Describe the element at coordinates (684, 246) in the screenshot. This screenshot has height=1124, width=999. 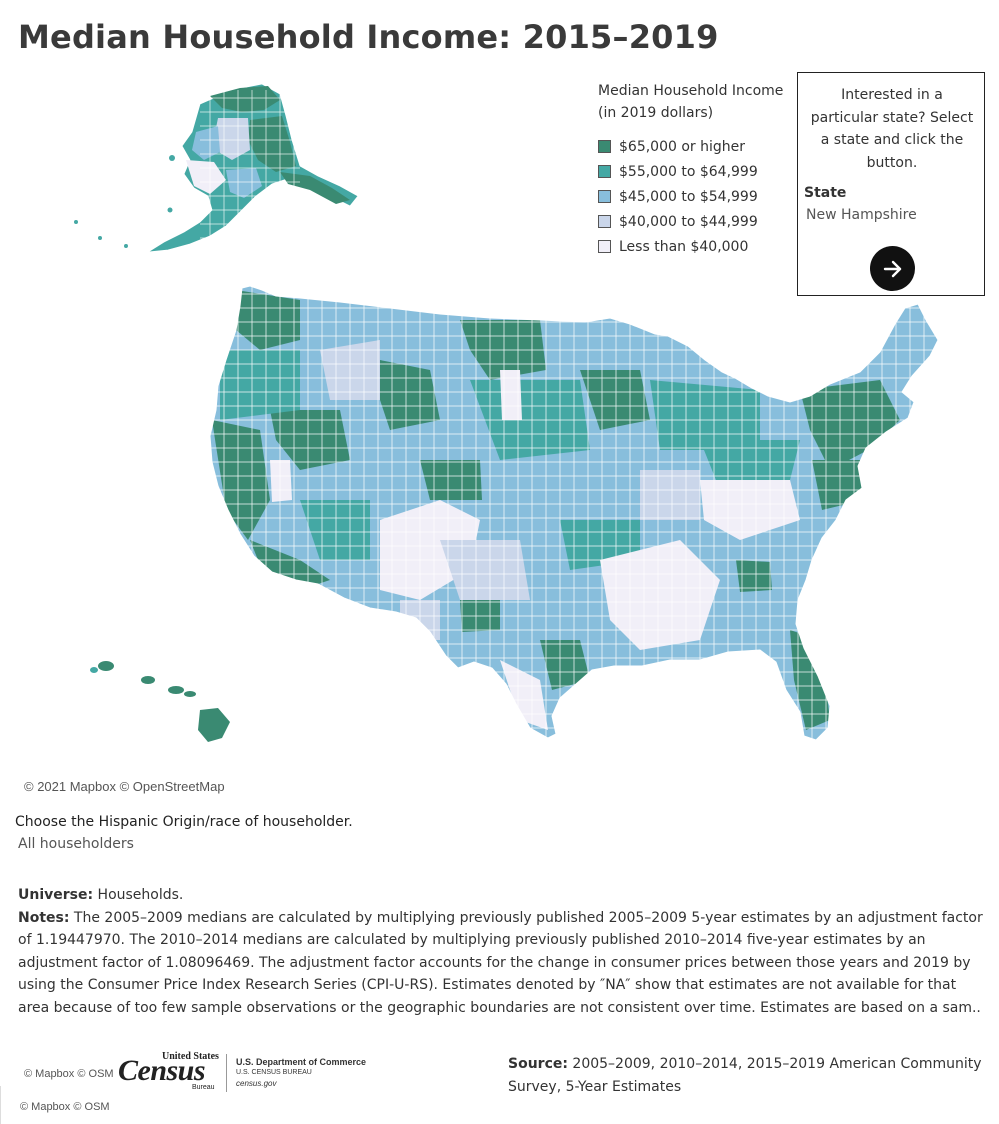
I see `legend-label: Less than $40,000` at that location.